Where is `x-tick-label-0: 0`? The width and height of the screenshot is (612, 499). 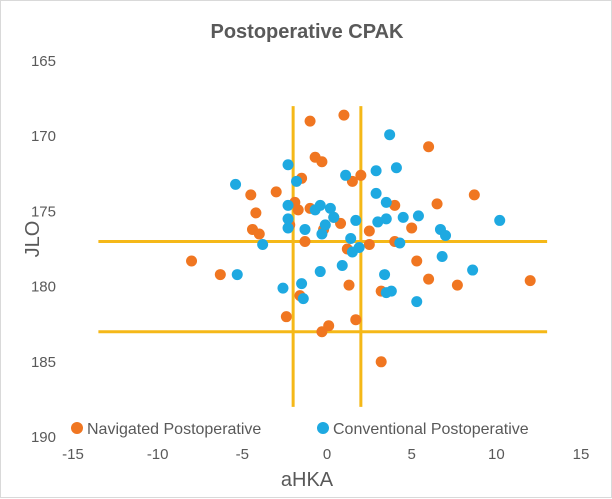
x-tick-label-0: 0 is located at coordinates (327, 454).